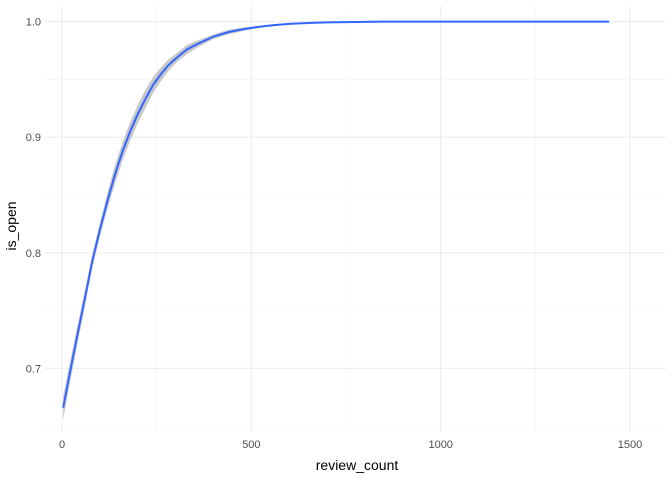 The width and height of the screenshot is (672, 480). What do you see at coordinates (251, 445) in the screenshot?
I see `x-tick-label: 500` at bounding box center [251, 445].